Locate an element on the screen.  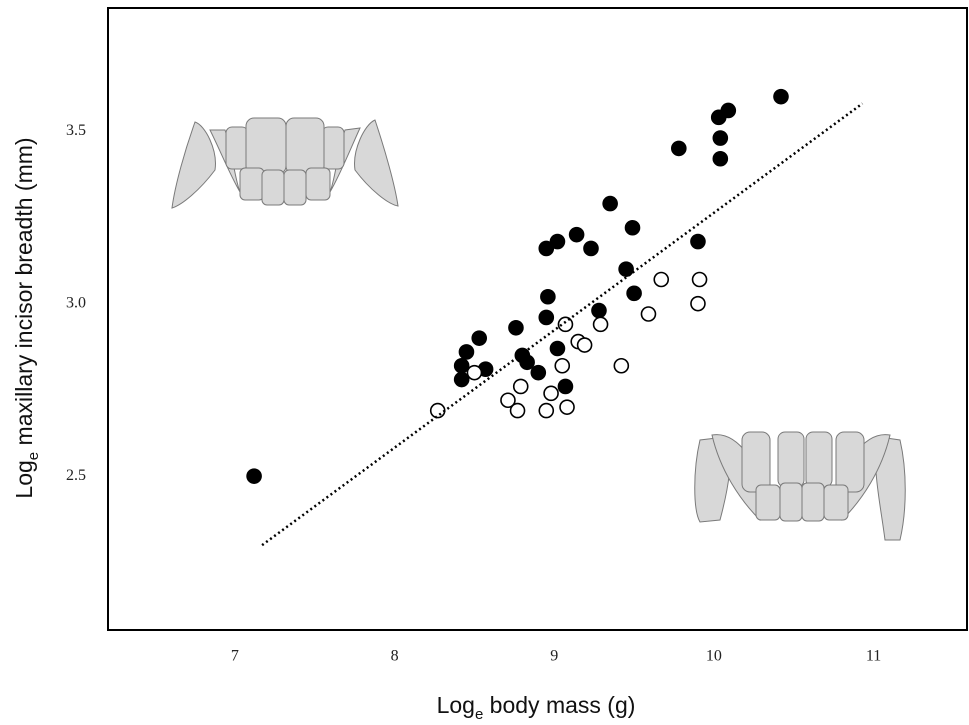
y-axis-label: Loge maxillary incisor breadth (mm) is located at coordinates (26, 317).